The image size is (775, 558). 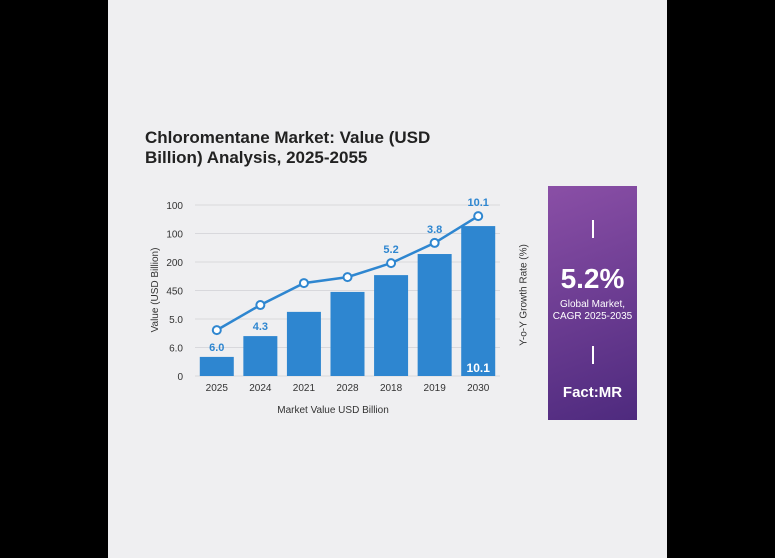 I want to click on x-tick-label: 2030, so click(x=478, y=388).